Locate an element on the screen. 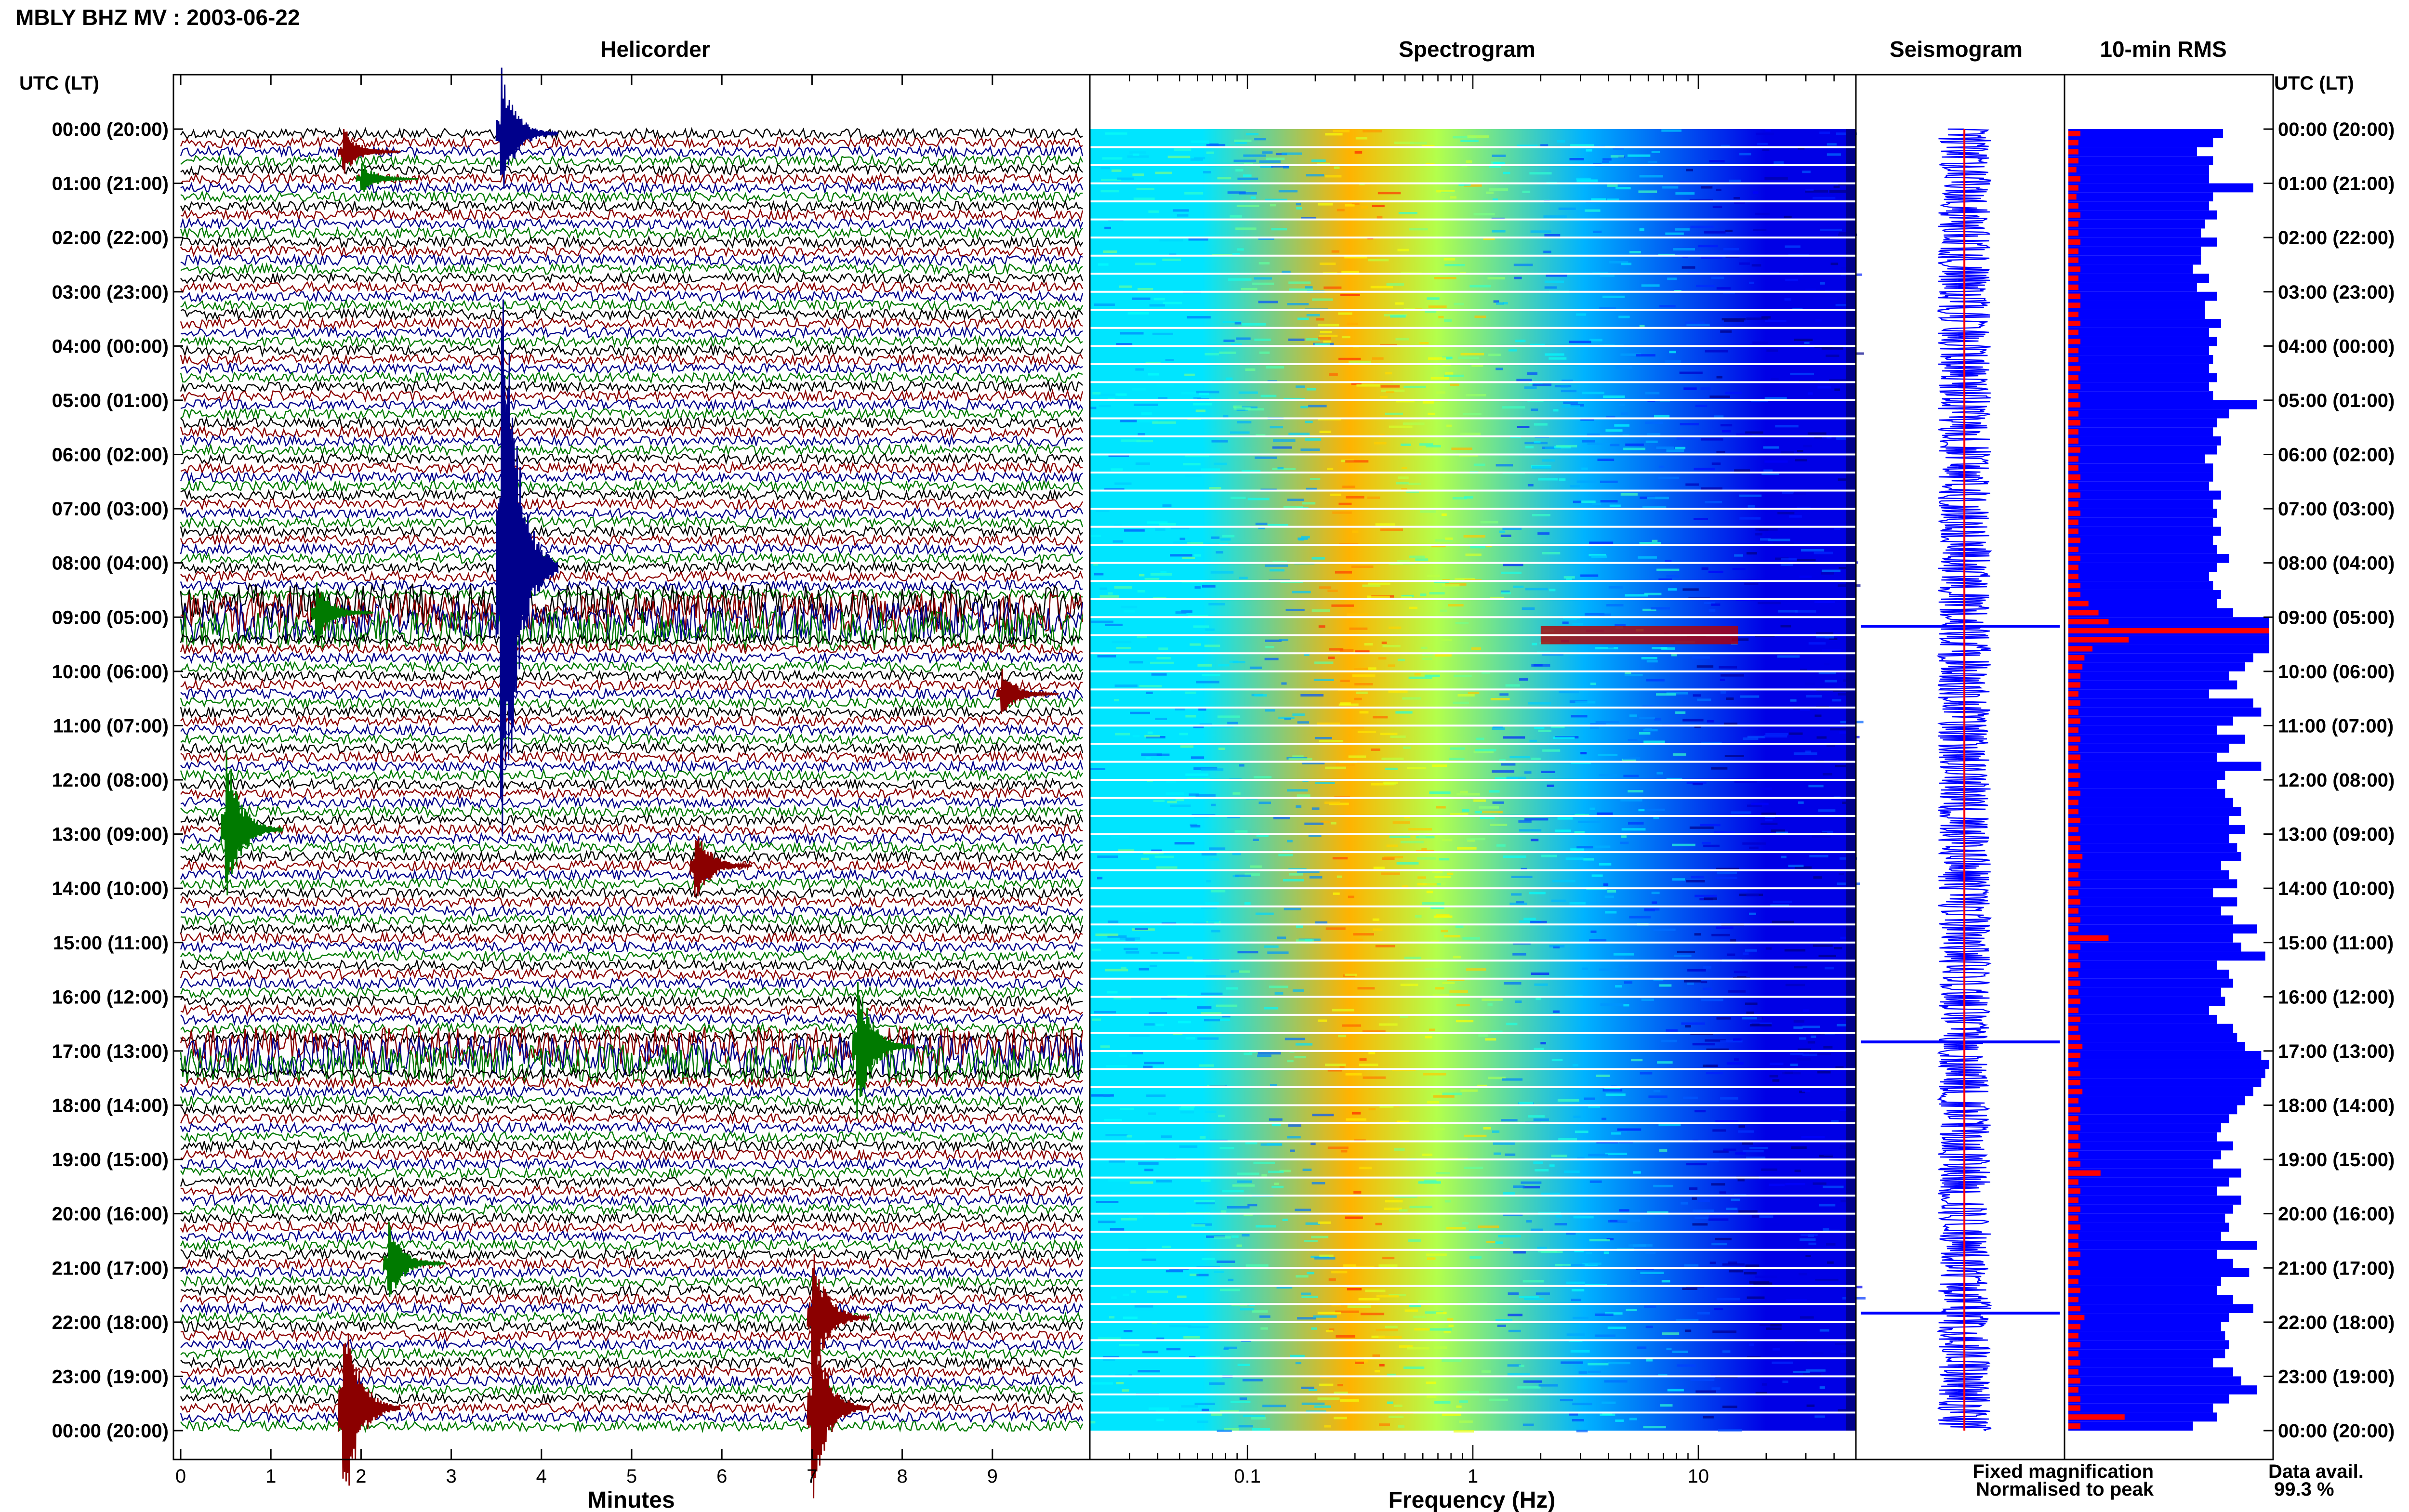 The height and width of the screenshot is (1512, 2409). rms-panel is located at coordinates (2168, 780).